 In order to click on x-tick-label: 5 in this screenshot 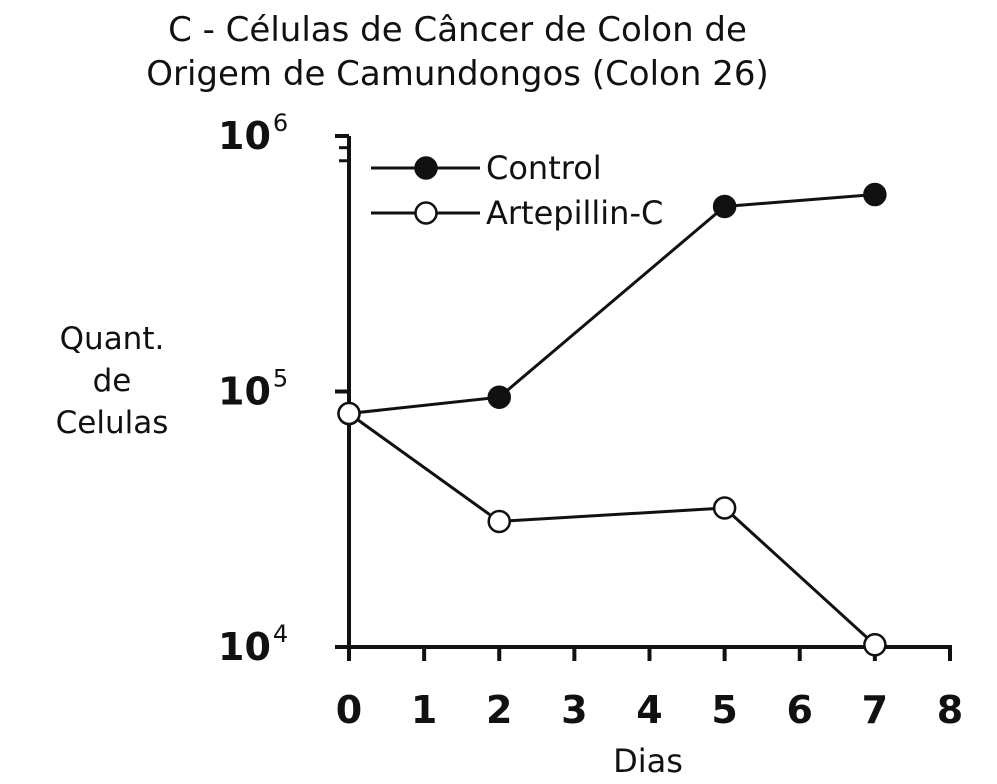, I will do `click(724, 710)`.